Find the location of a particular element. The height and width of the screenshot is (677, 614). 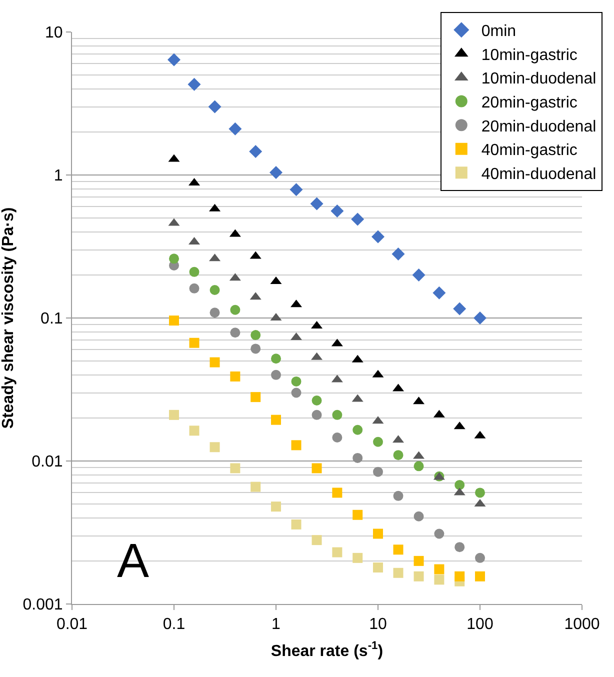

legend-label: 40min-gastric is located at coordinates (529, 151).